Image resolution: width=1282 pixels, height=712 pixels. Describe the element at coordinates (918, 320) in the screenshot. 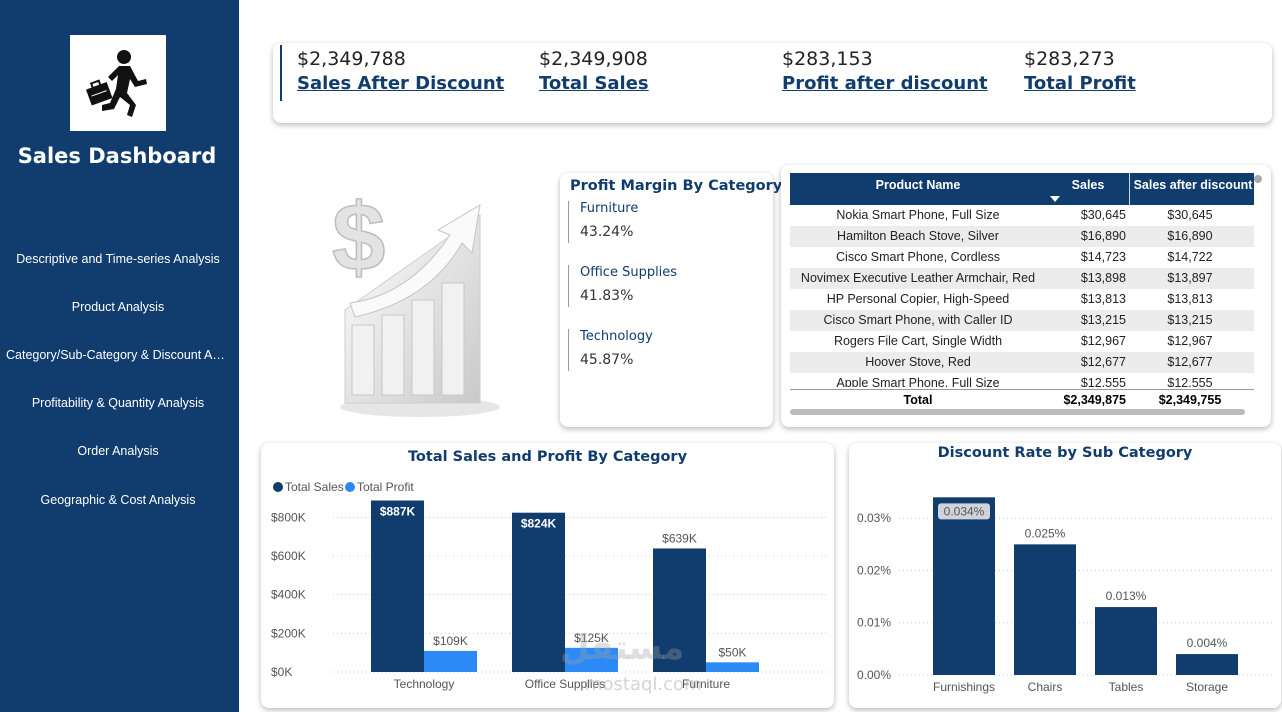

I see `product-name-cell: Cisco Smart Phone, with Caller ID` at that location.